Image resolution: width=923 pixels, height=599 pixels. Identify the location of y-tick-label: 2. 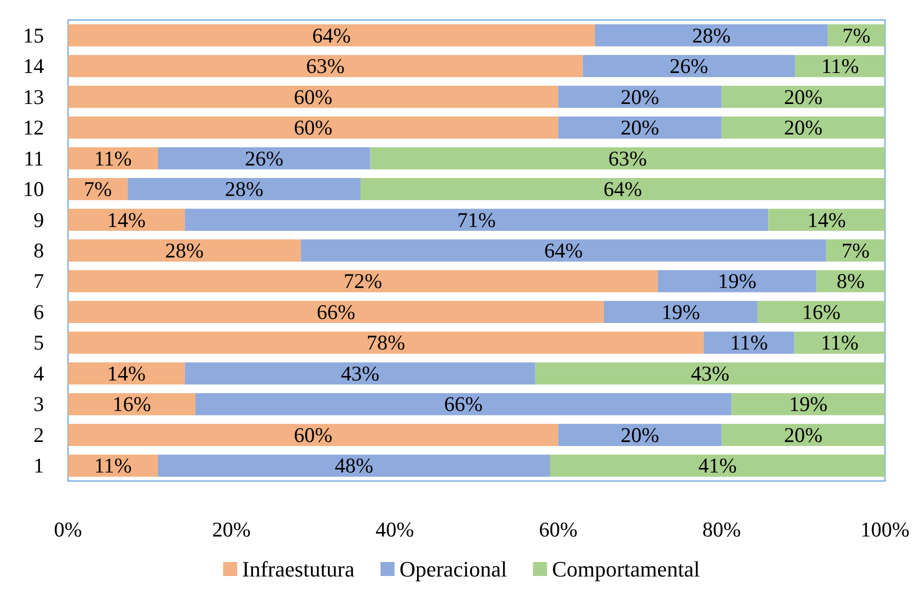
(39, 434).